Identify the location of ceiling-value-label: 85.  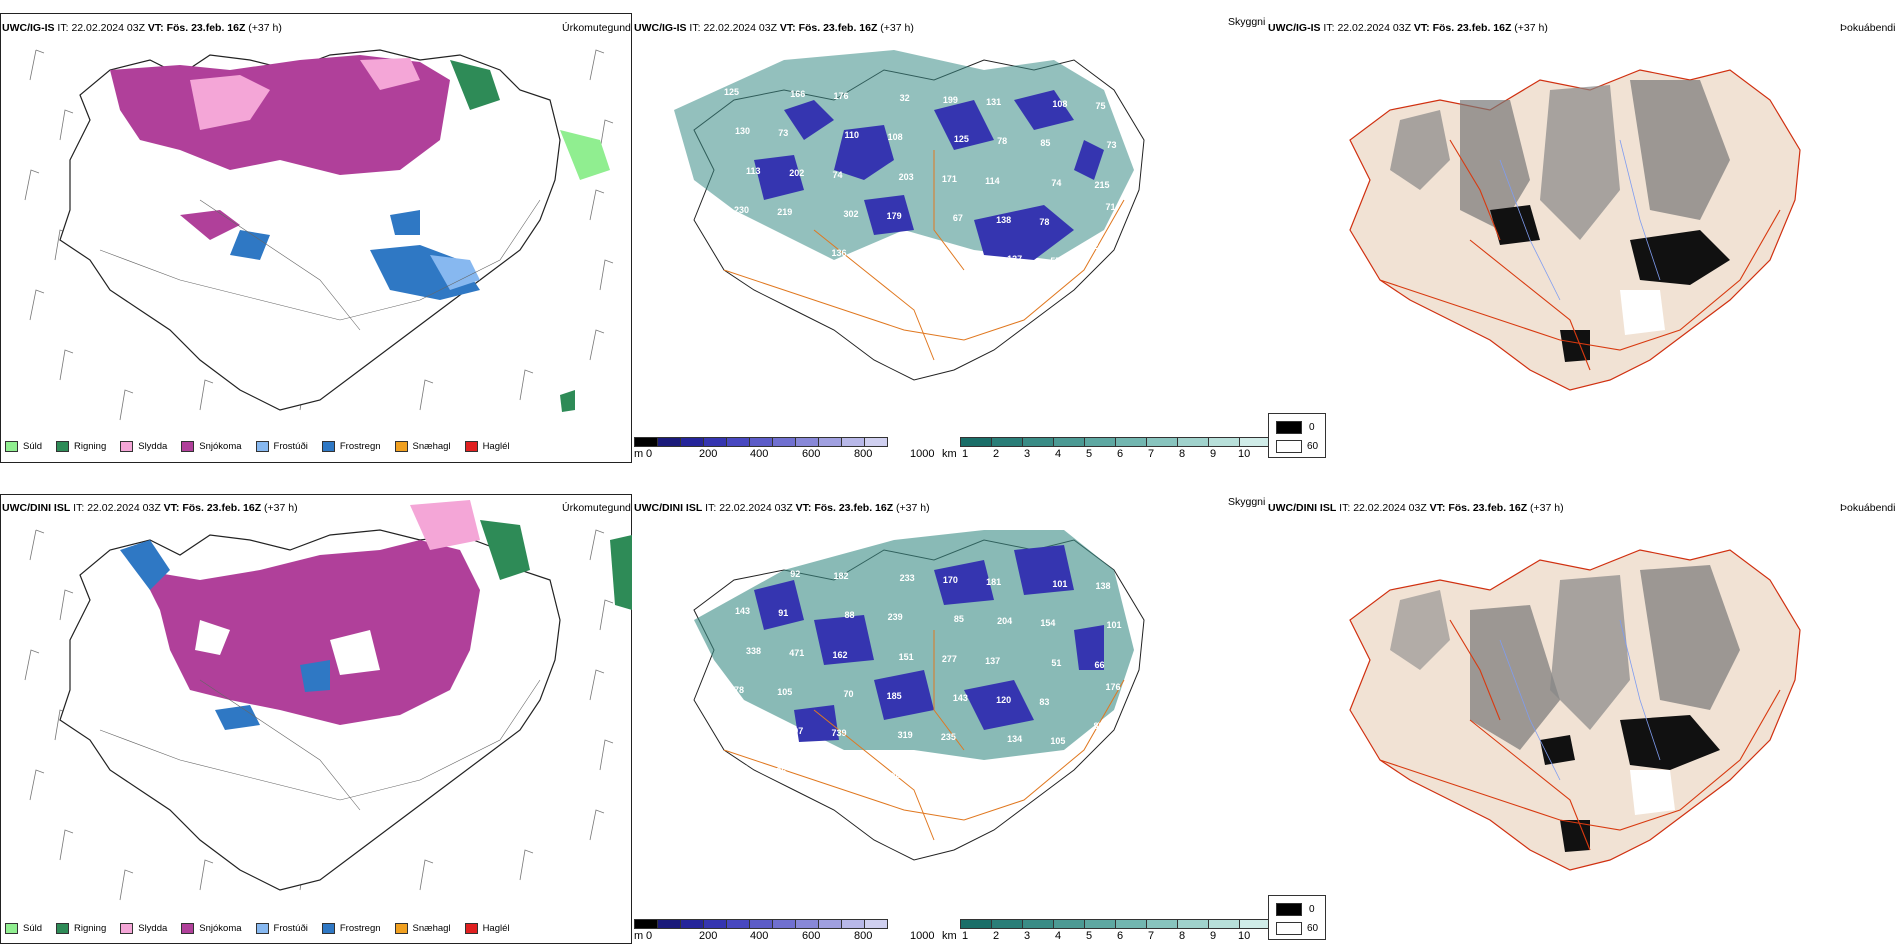
(958, 619).